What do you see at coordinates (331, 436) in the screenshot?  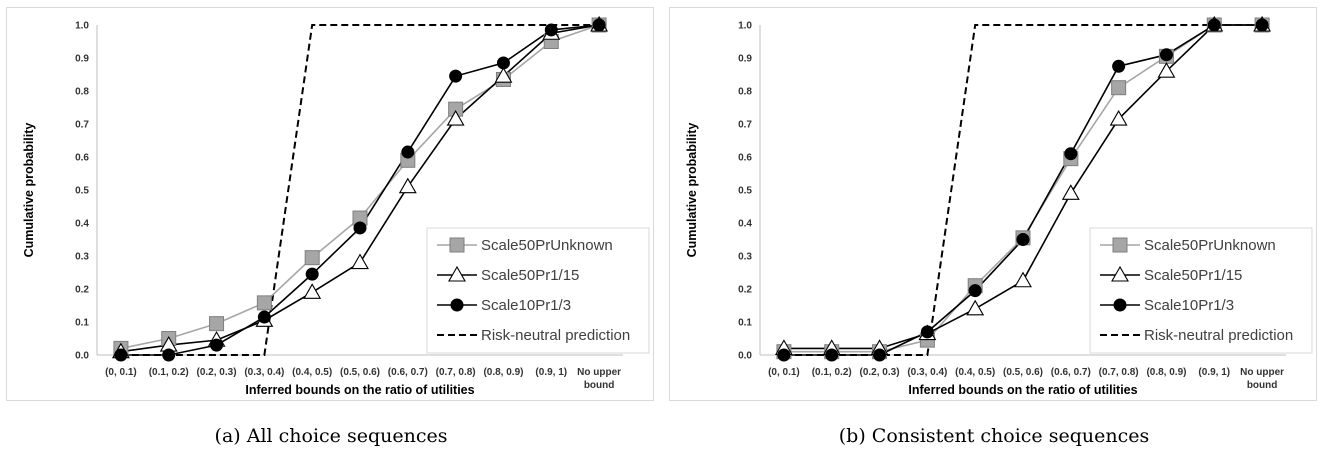 I see `caption-a: (a) All choice sequences` at bounding box center [331, 436].